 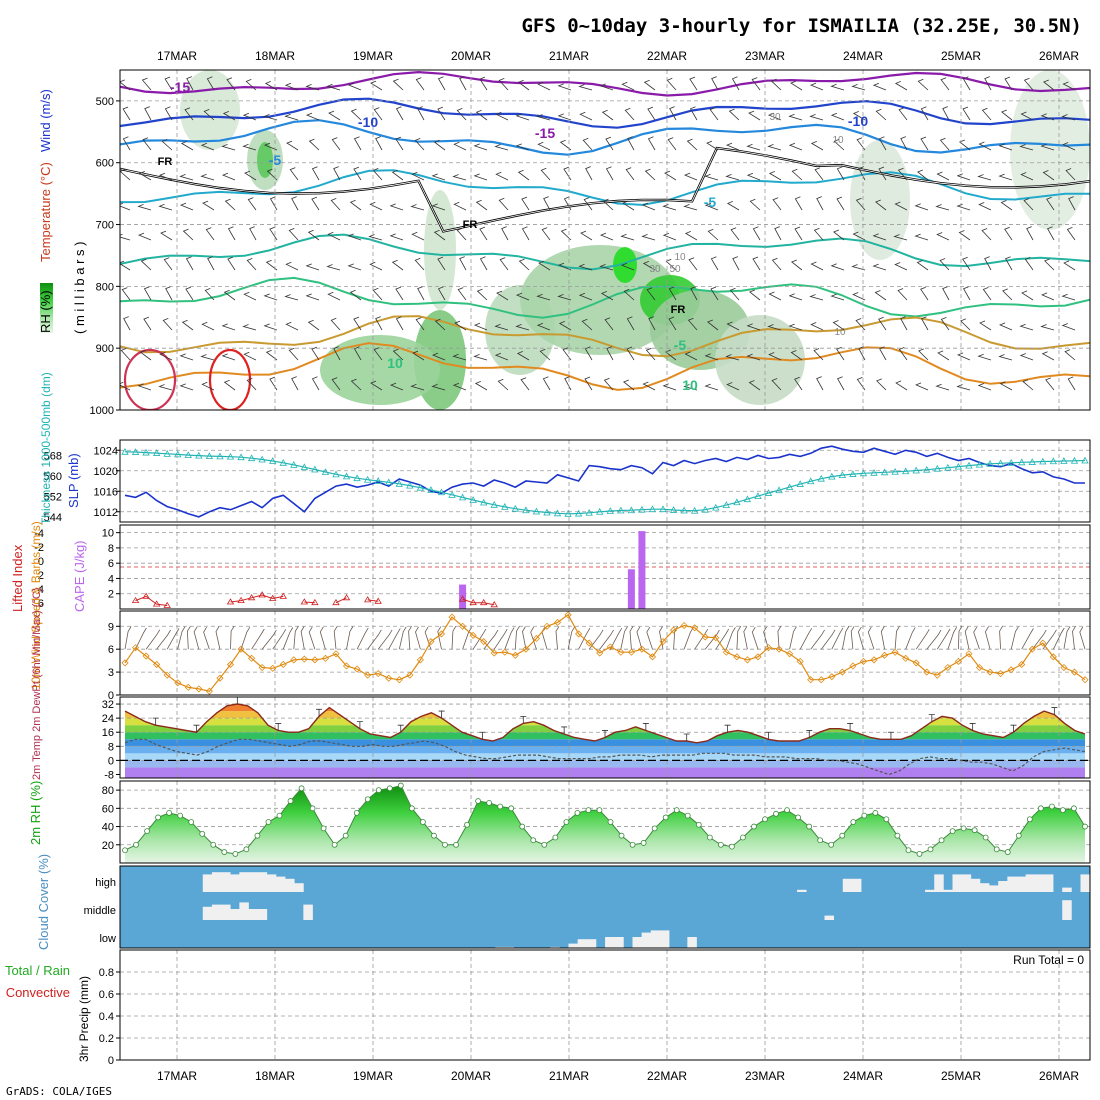 I want to click on slp-line, so click(x=604, y=481).